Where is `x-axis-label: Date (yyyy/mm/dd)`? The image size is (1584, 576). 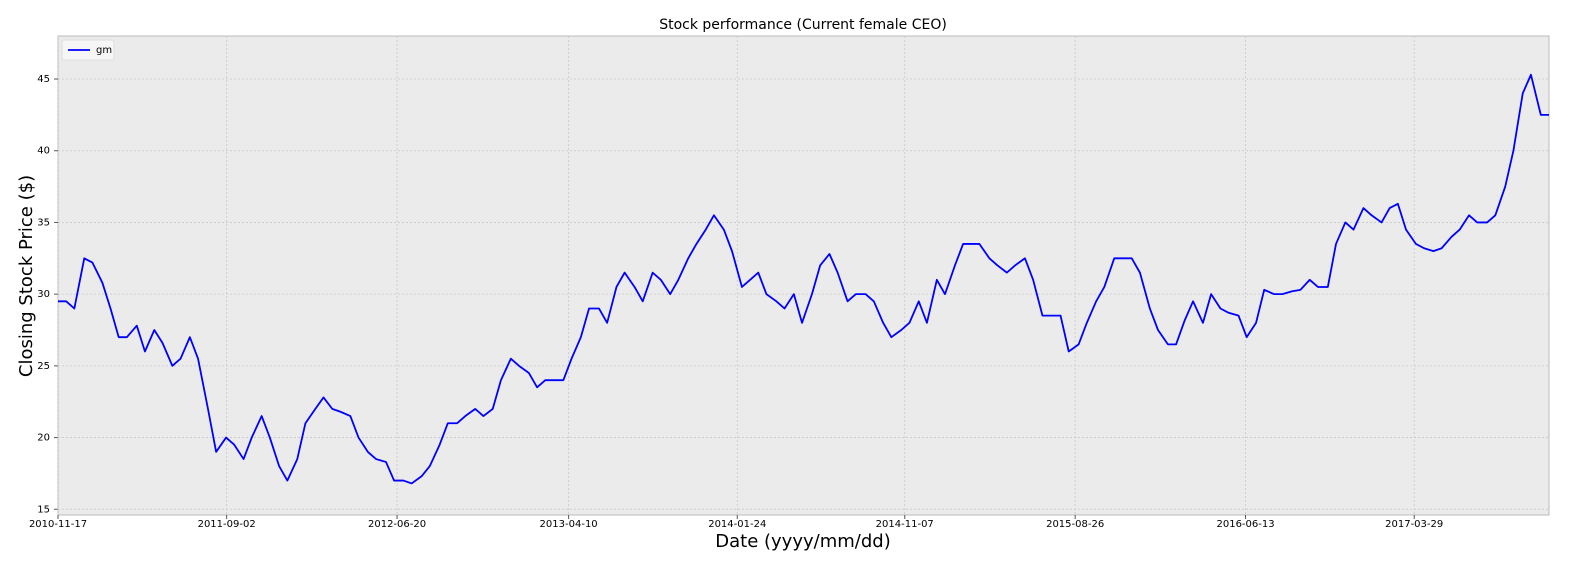 x-axis-label: Date (yyyy/mm/dd) is located at coordinates (802, 541).